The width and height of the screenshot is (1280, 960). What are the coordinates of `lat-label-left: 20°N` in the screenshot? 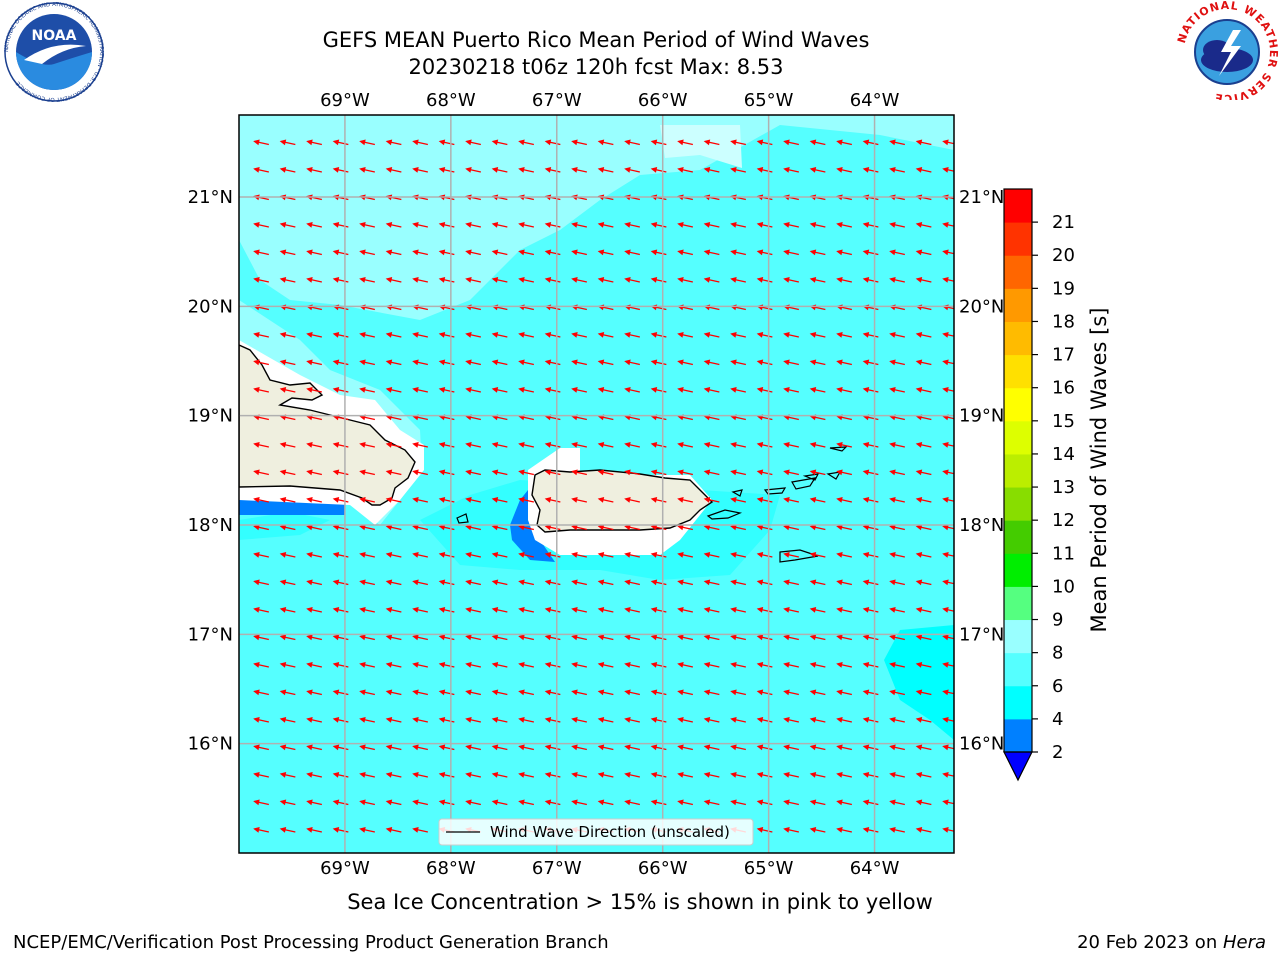 It's located at (210, 306).